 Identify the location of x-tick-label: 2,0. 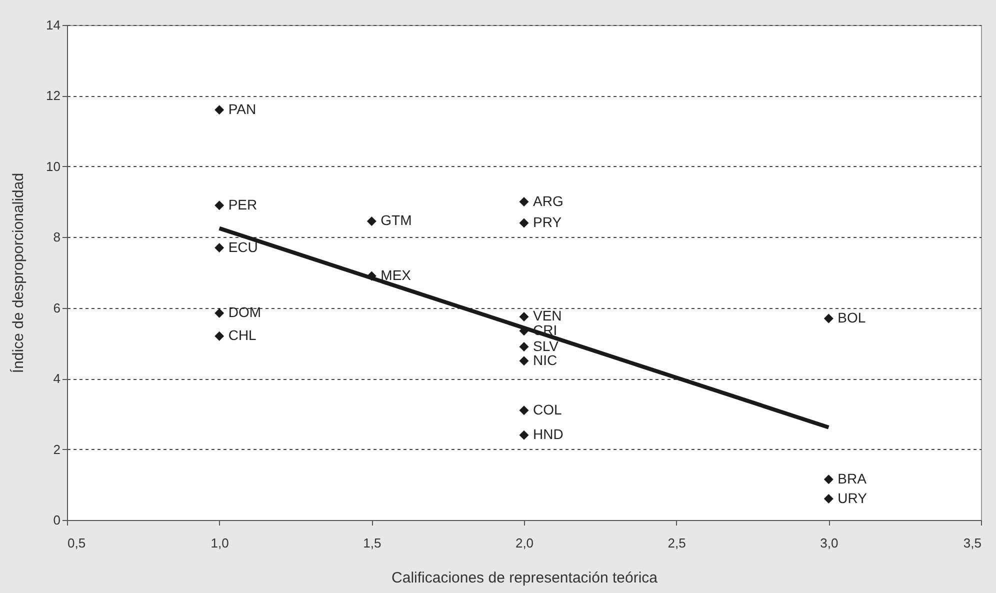
(524, 543).